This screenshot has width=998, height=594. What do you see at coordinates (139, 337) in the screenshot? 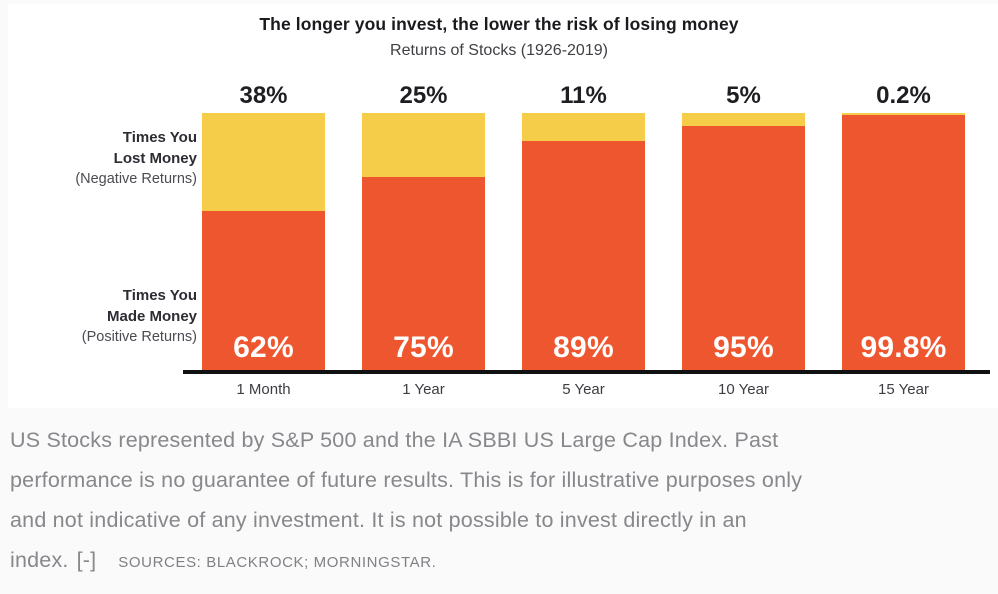
I see `legend-made-line3: (Positive Returns)` at bounding box center [139, 337].